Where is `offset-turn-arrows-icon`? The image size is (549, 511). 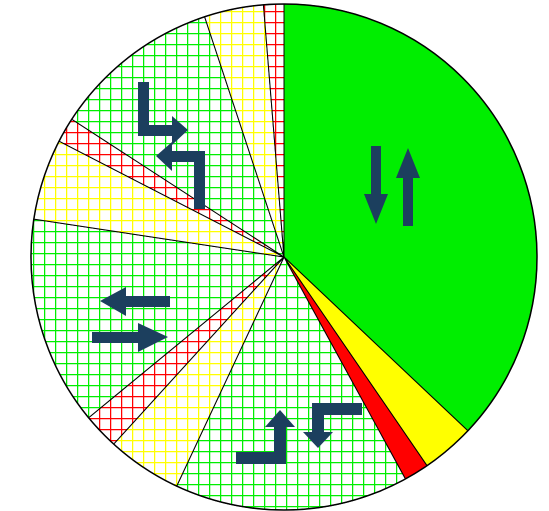
offset-turn-arrows-icon is located at coordinates (299, 433).